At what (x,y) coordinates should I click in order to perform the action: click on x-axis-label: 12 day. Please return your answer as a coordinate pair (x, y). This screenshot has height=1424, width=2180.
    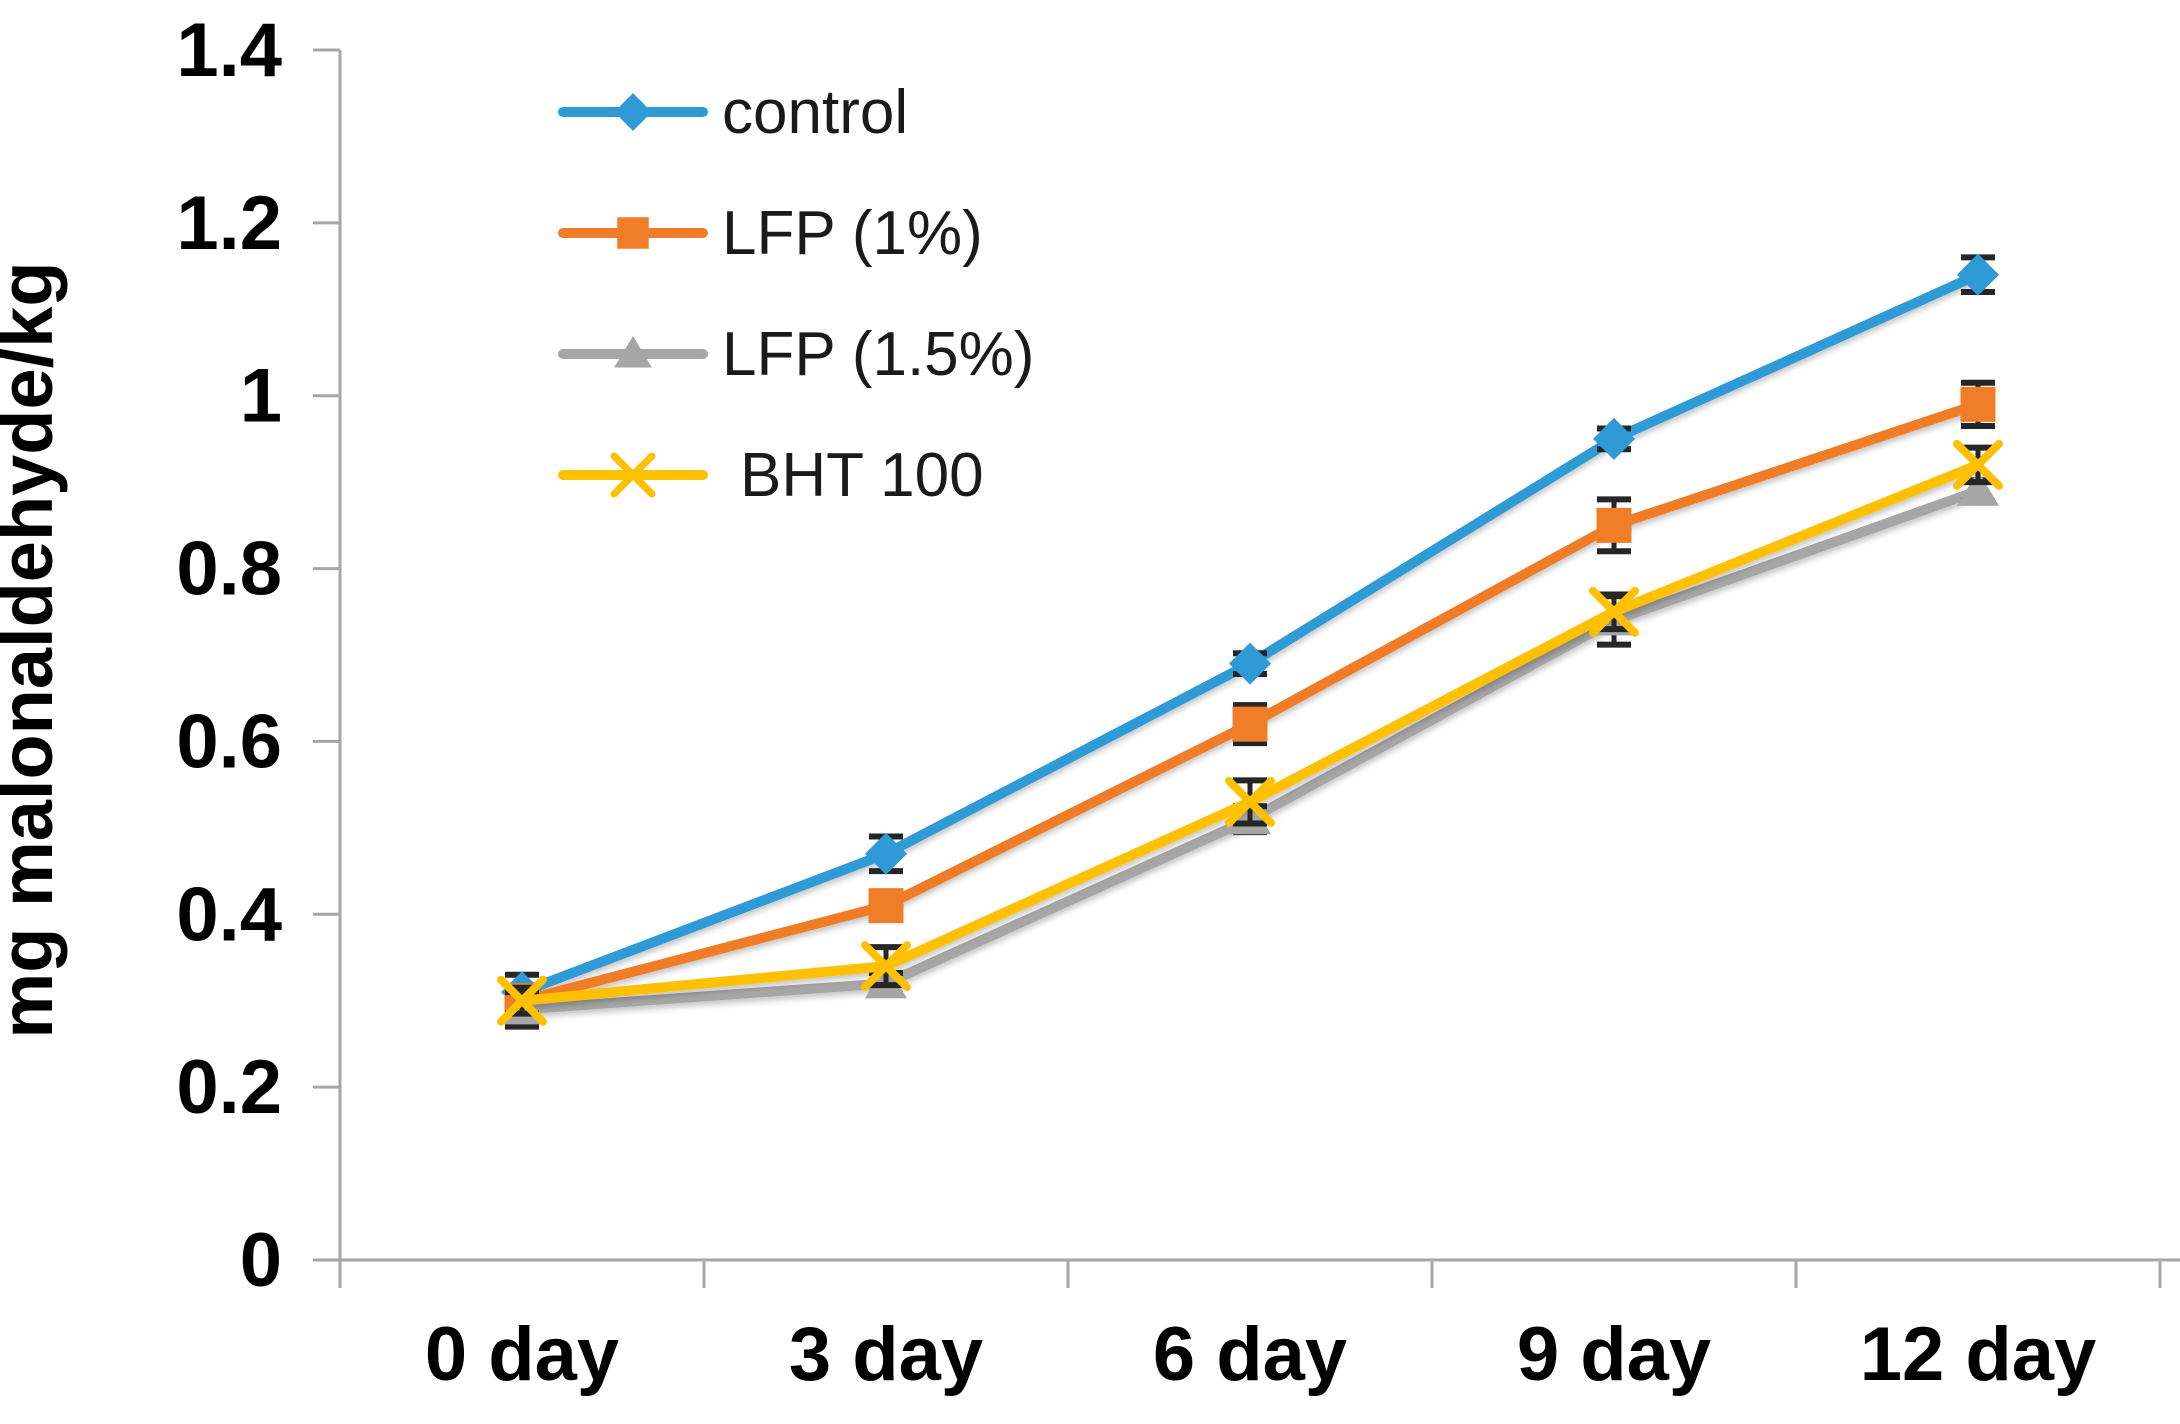
    Looking at the image, I should click on (1978, 1354).